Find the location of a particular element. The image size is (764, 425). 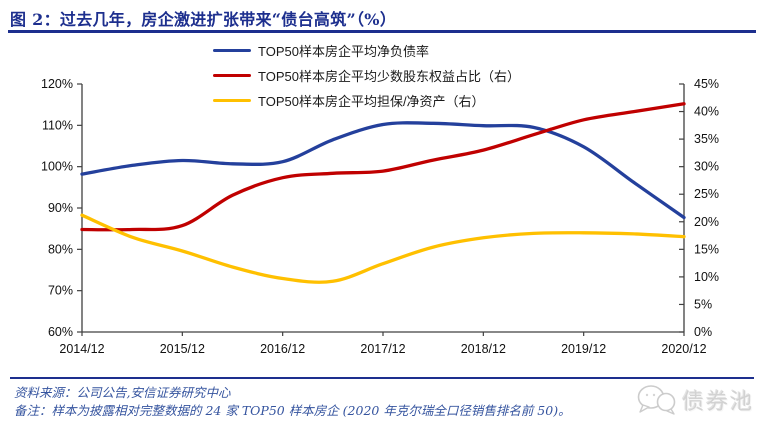

legend-line-swatch-yellow is located at coordinates (232, 100).